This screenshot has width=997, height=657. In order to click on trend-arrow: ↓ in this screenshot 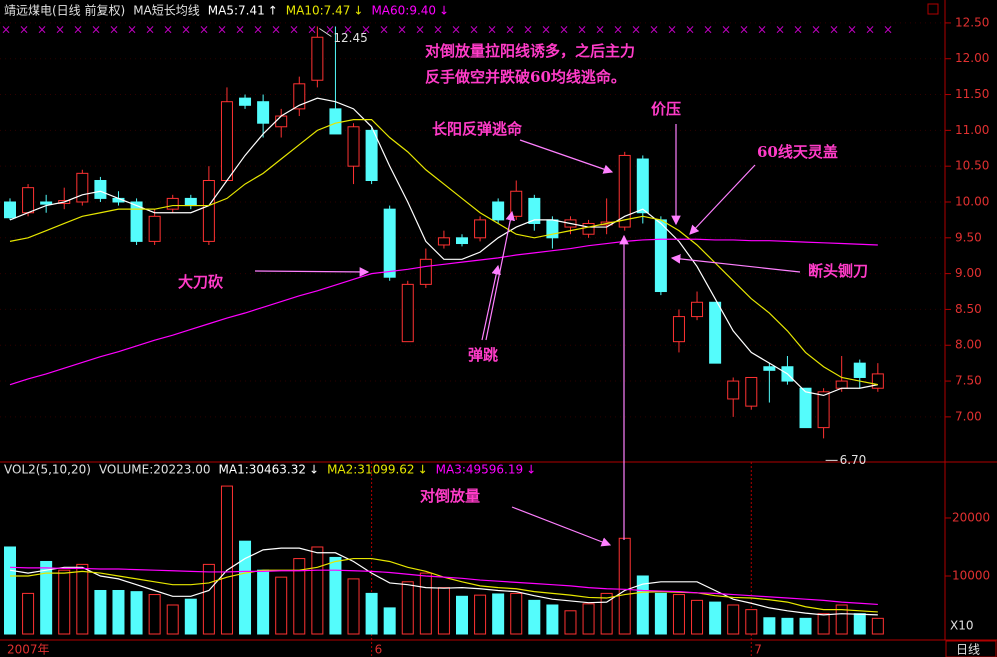, I will do `click(423, 470)`.